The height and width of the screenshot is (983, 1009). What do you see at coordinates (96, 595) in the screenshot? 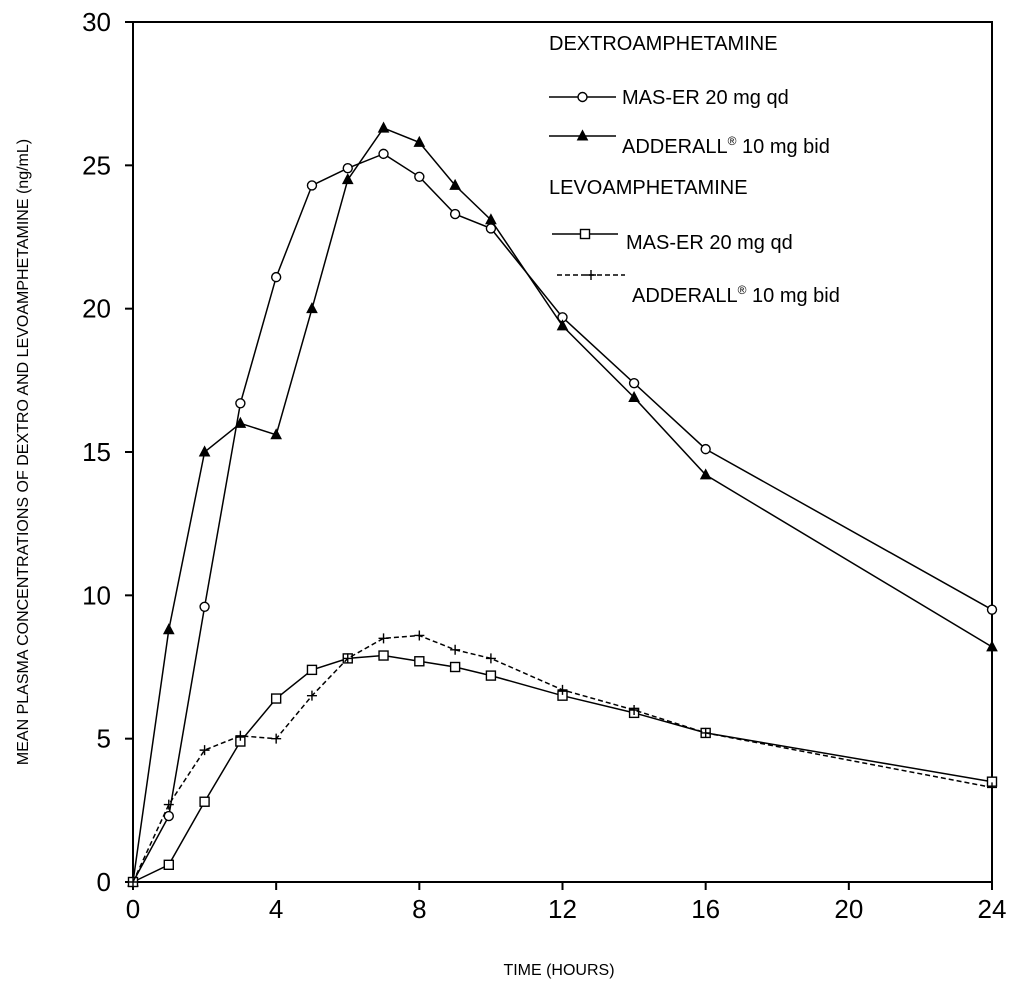
I see `y-tick-label: 10` at bounding box center [96, 595].